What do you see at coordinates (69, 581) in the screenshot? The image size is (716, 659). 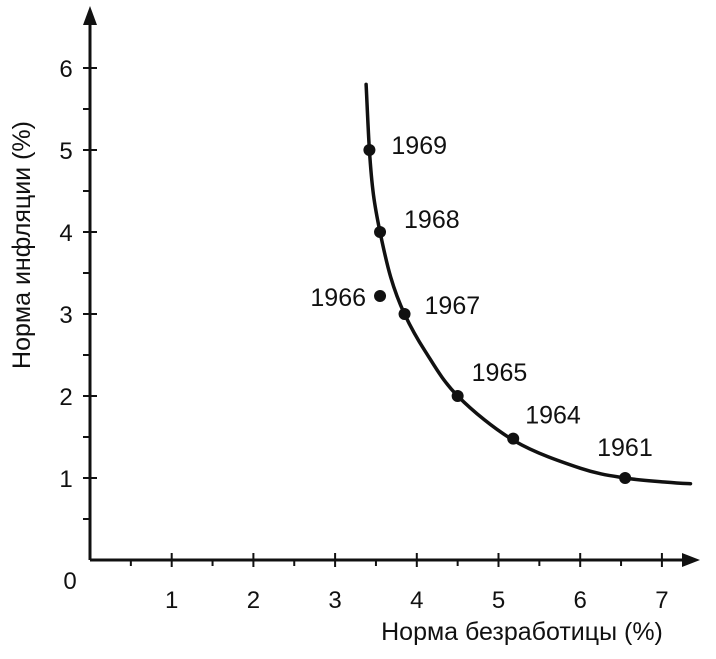 I see `origin-label: 0` at bounding box center [69, 581].